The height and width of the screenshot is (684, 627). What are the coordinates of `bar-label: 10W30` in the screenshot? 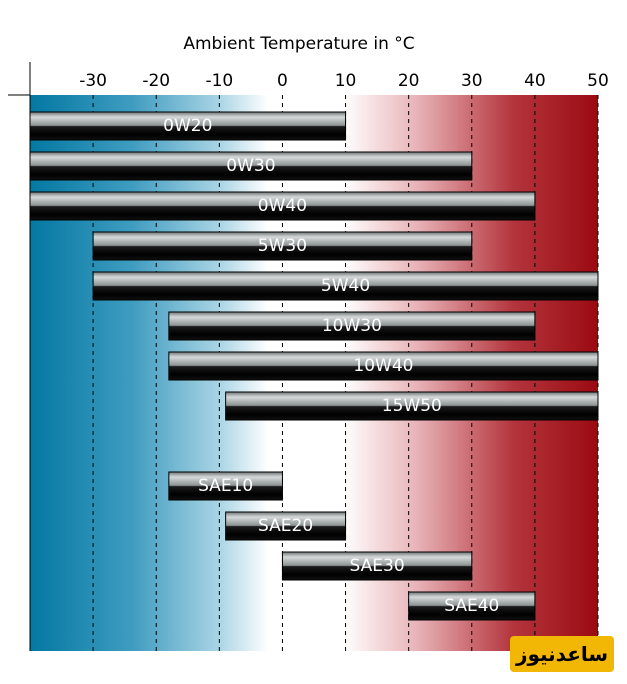 It's located at (352, 326).